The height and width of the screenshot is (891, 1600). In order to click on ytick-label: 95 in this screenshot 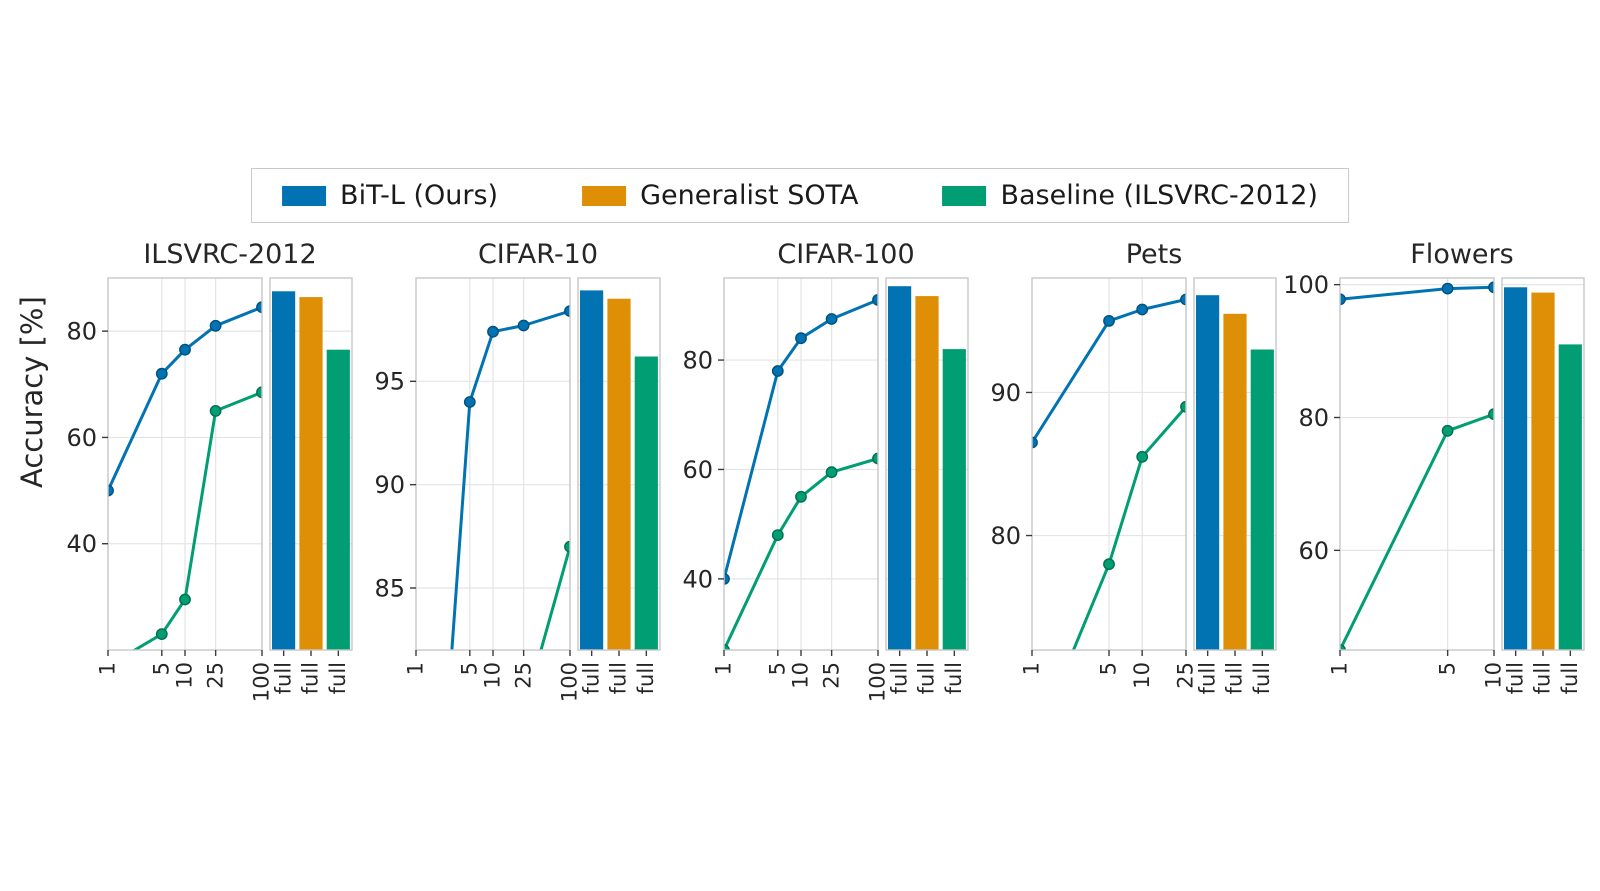, I will do `click(389, 382)`.